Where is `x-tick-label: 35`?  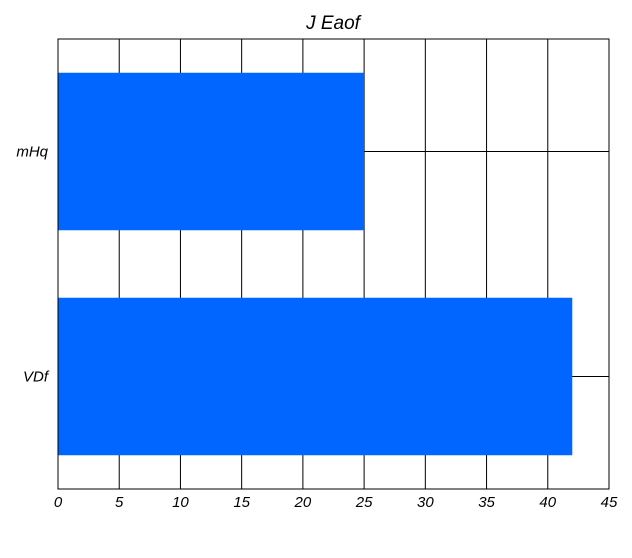 x-tick-label: 35 is located at coordinates (486, 502).